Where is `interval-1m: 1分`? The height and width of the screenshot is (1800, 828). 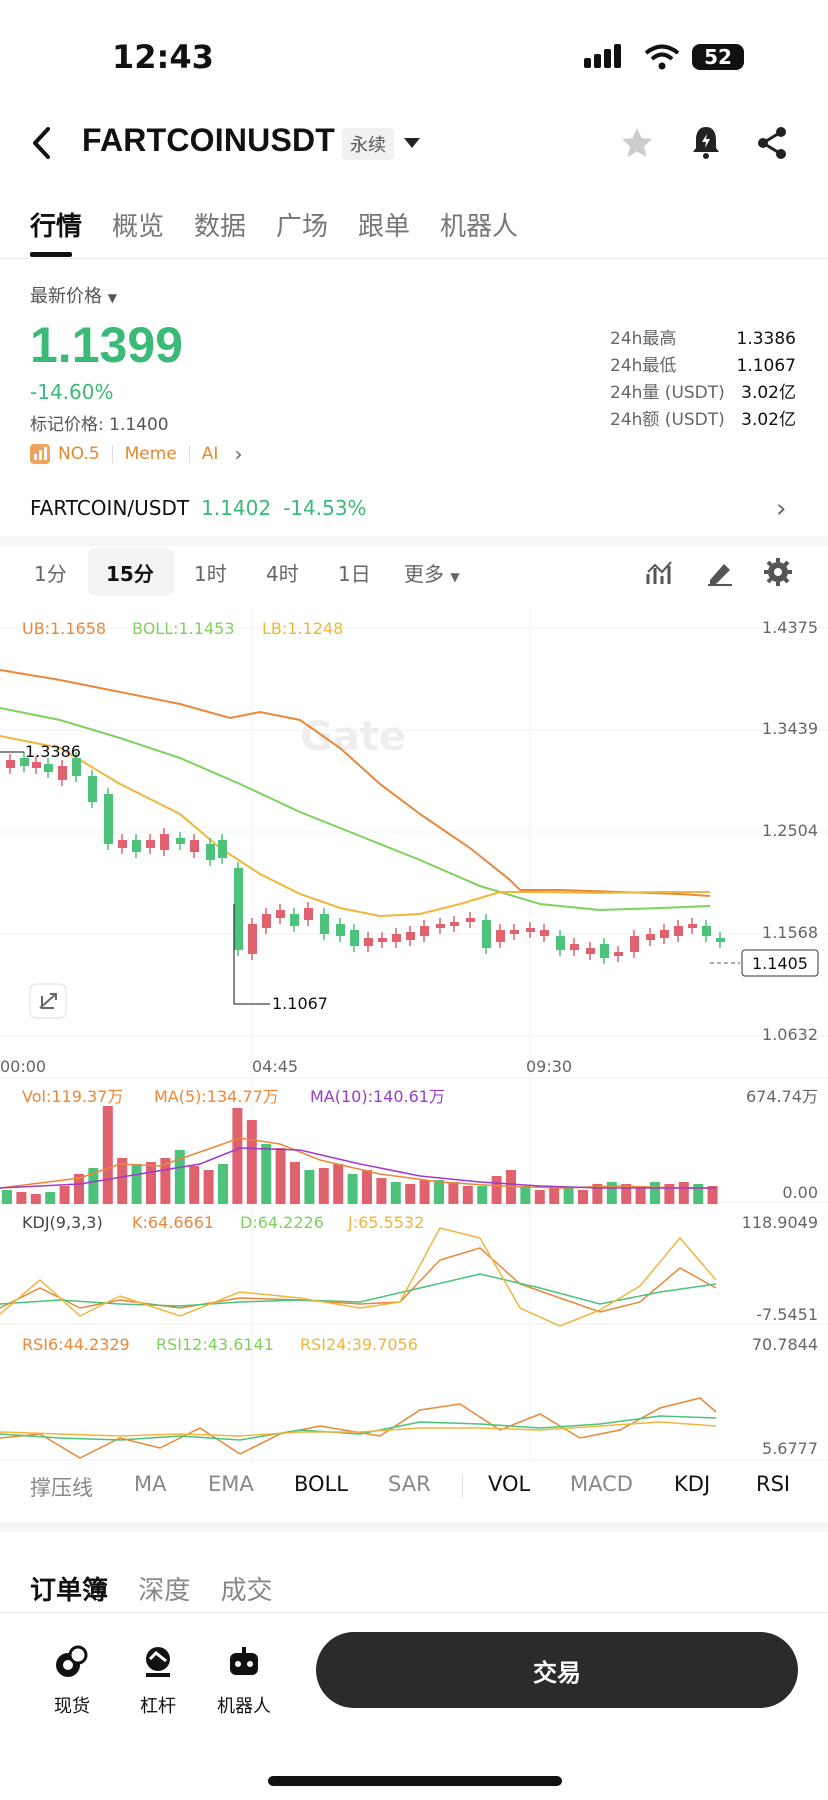
interval-1m: 1分 is located at coordinates (50, 574).